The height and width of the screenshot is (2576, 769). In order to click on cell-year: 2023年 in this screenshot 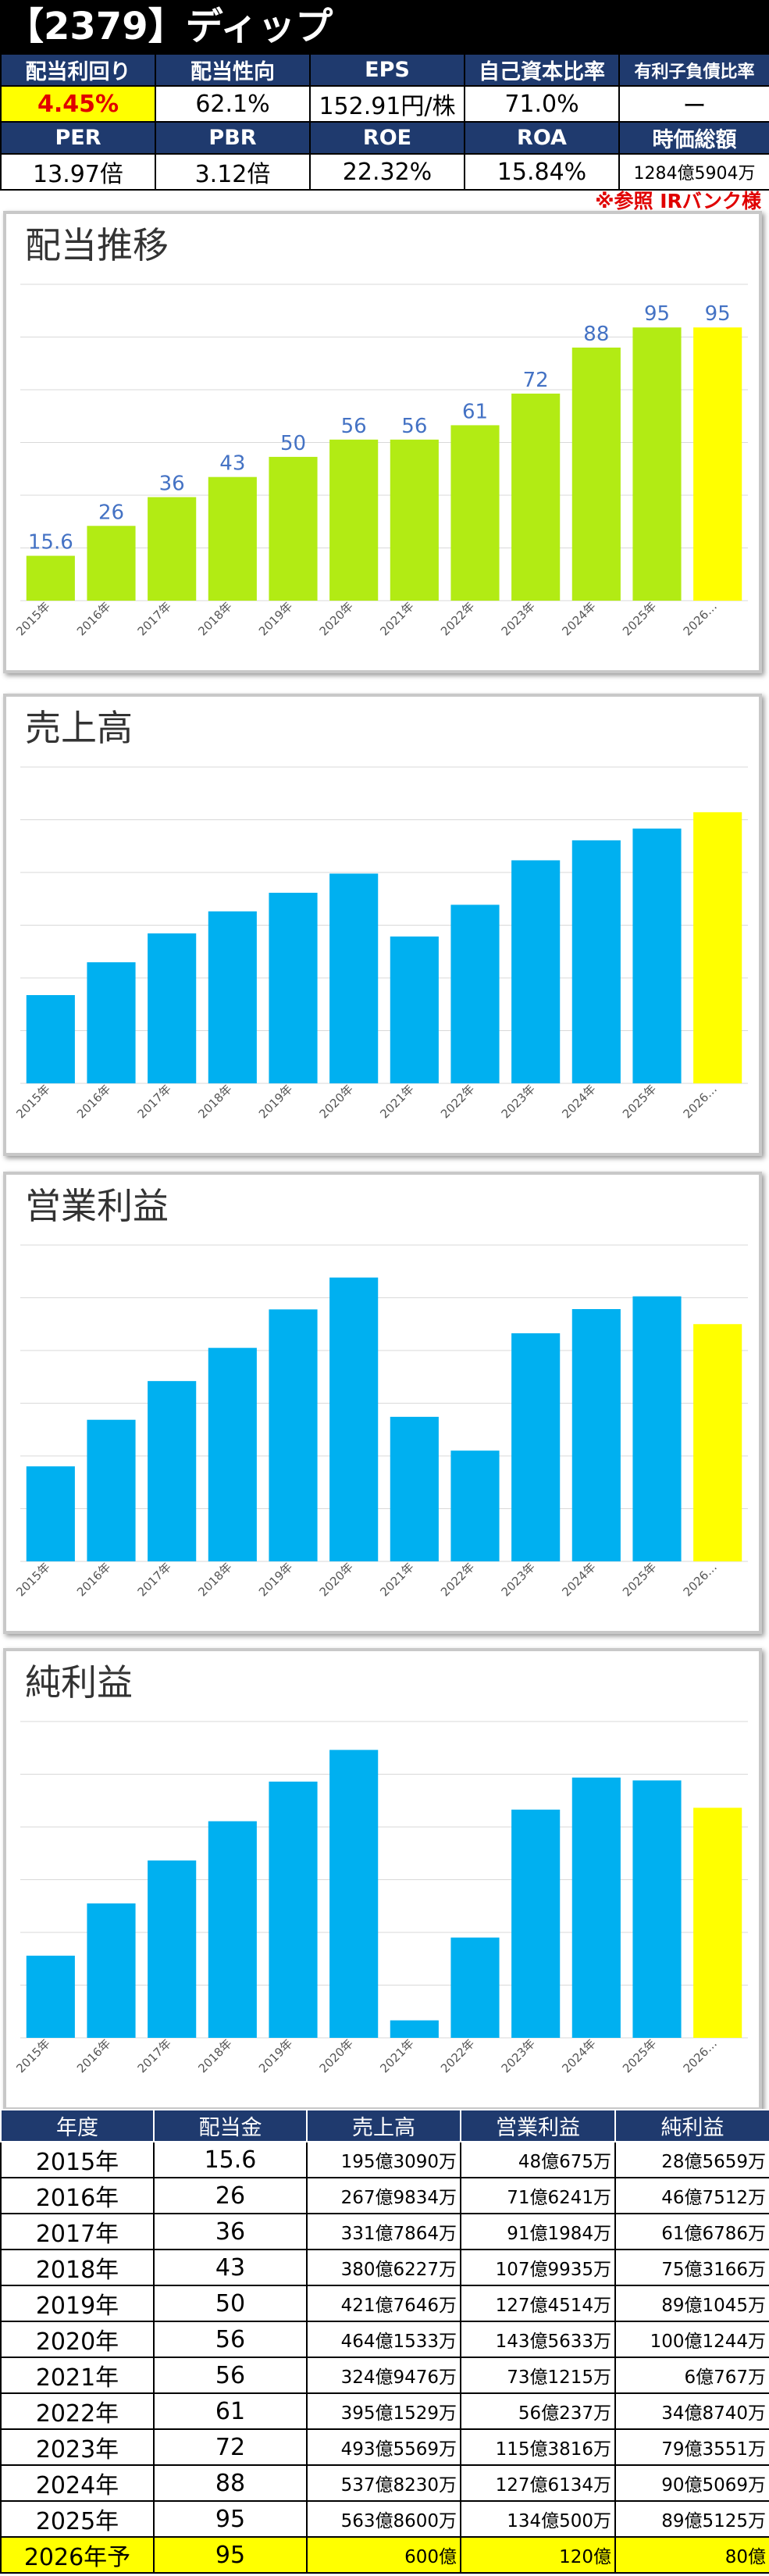, I will do `click(77, 2447)`.